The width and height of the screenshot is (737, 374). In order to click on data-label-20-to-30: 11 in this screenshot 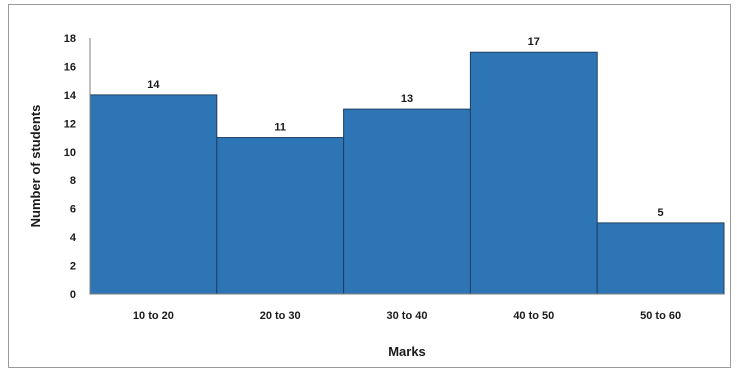, I will do `click(280, 128)`.